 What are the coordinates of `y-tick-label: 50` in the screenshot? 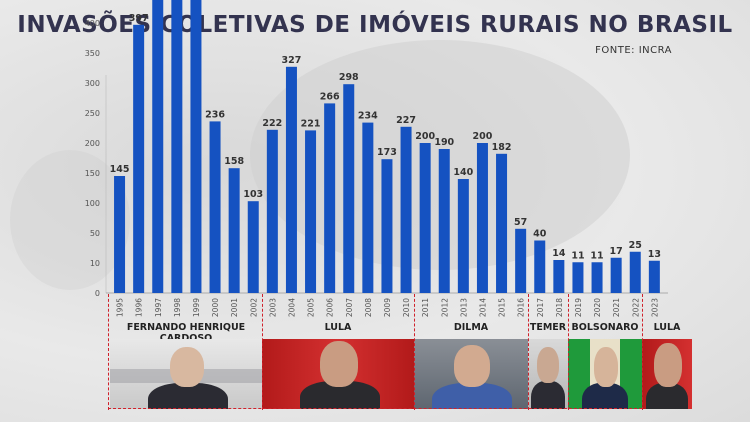 It's located at (95, 233).